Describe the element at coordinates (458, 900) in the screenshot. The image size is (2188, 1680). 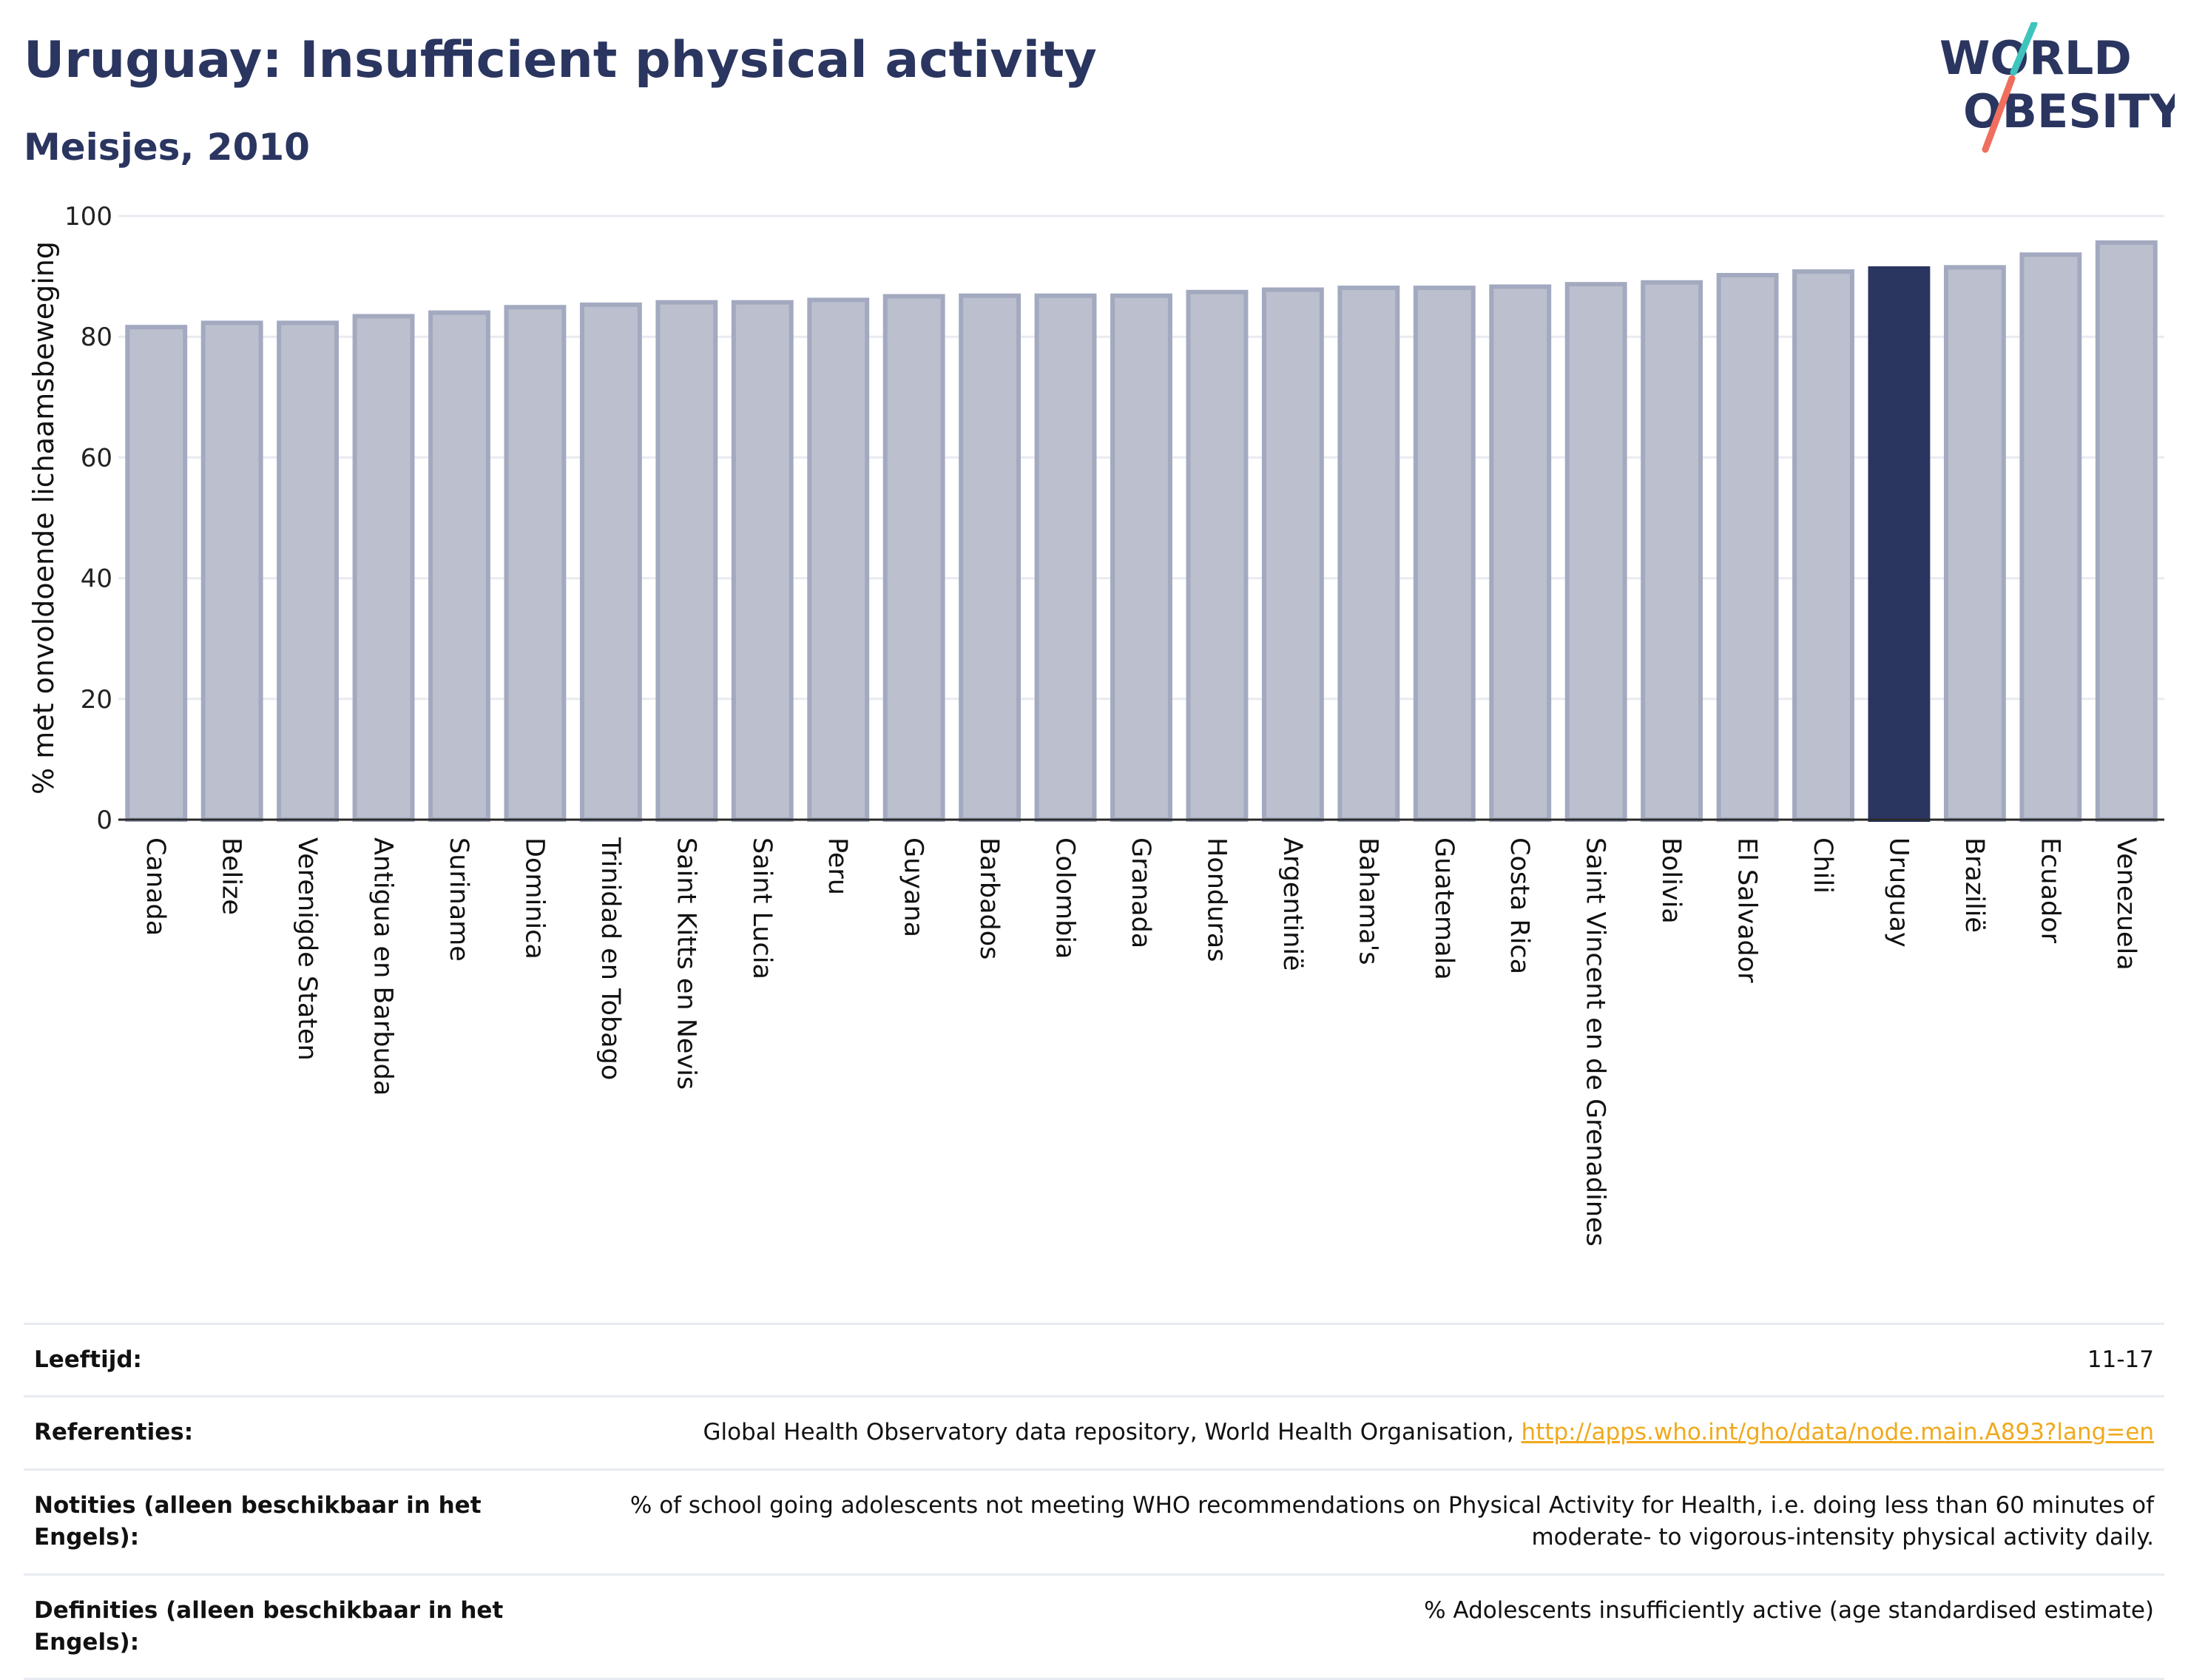
I see `x-tick-label: Suriname` at that location.